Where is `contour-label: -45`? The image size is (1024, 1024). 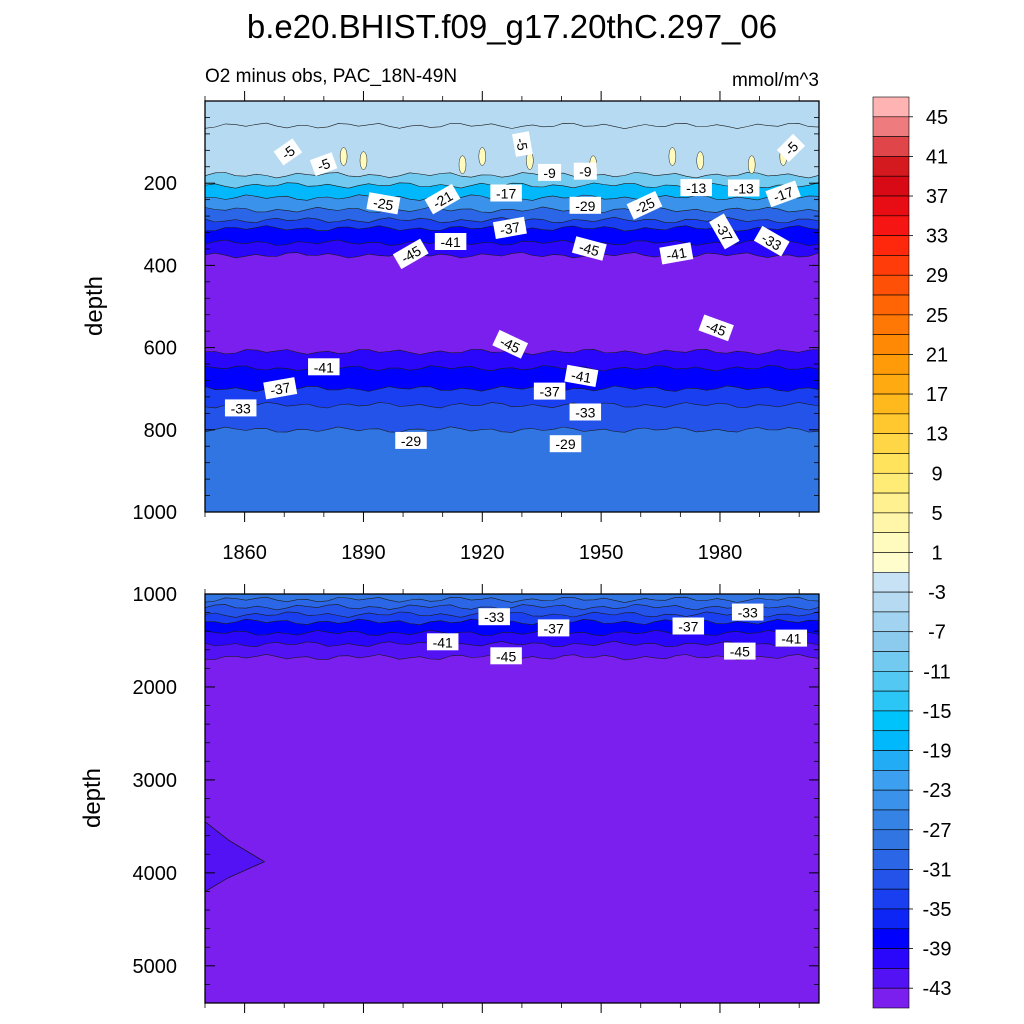 contour-label: -45 is located at coordinates (740, 651).